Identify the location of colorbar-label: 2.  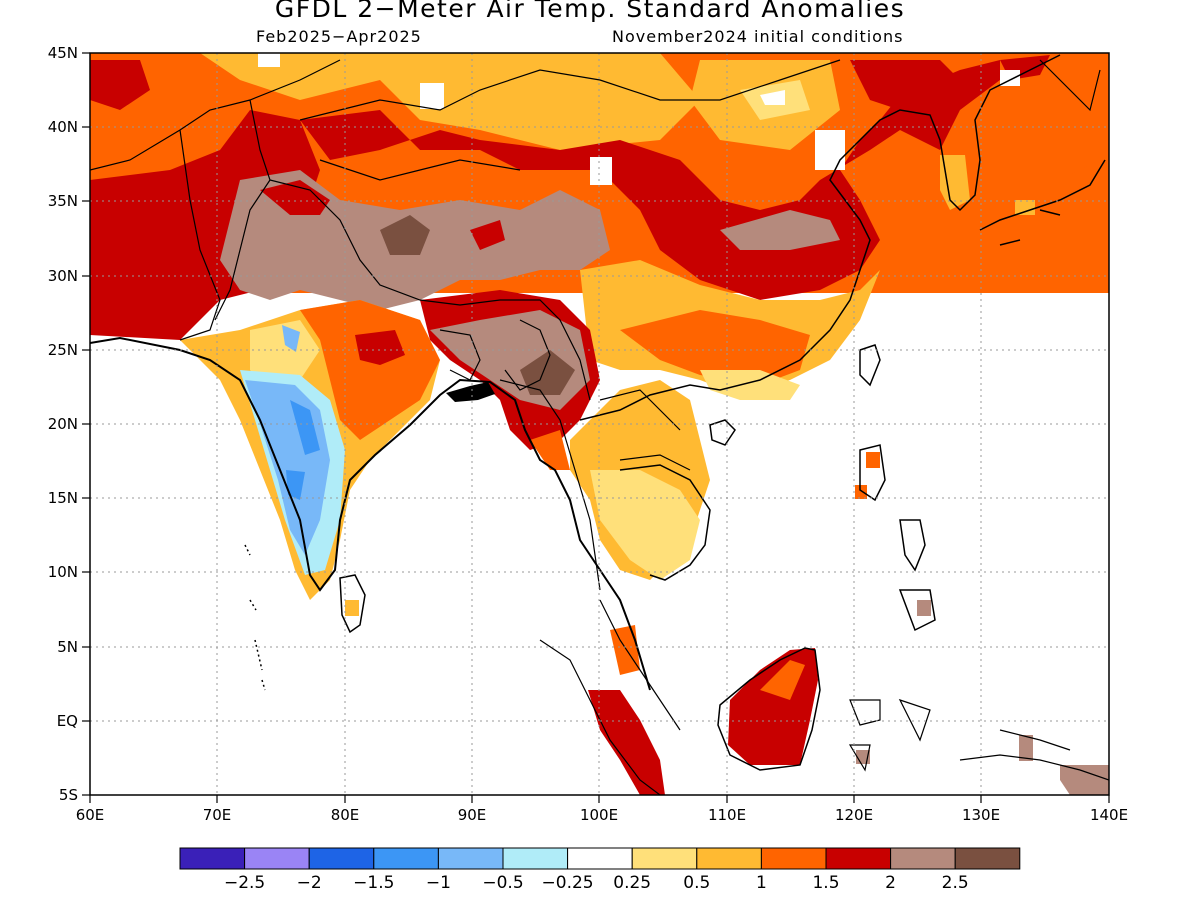
(890, 883).